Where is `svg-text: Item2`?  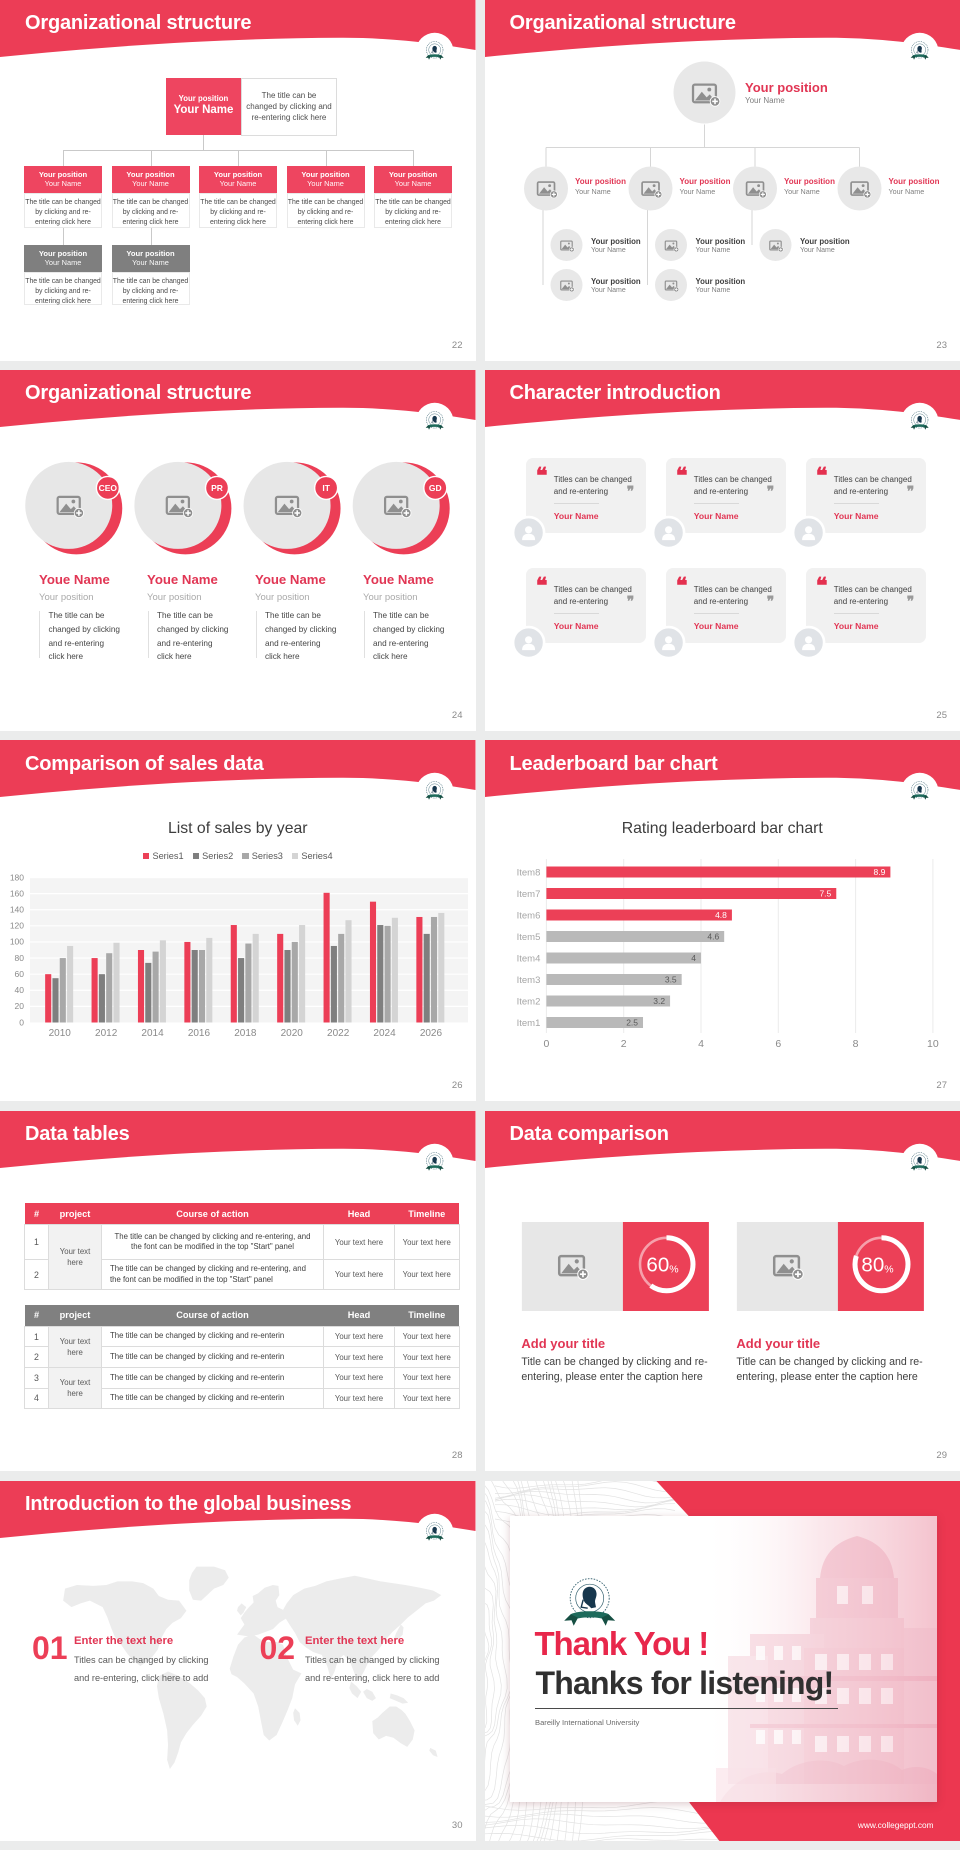
svg-text: Item2 is located at coordinates (528, 1002).